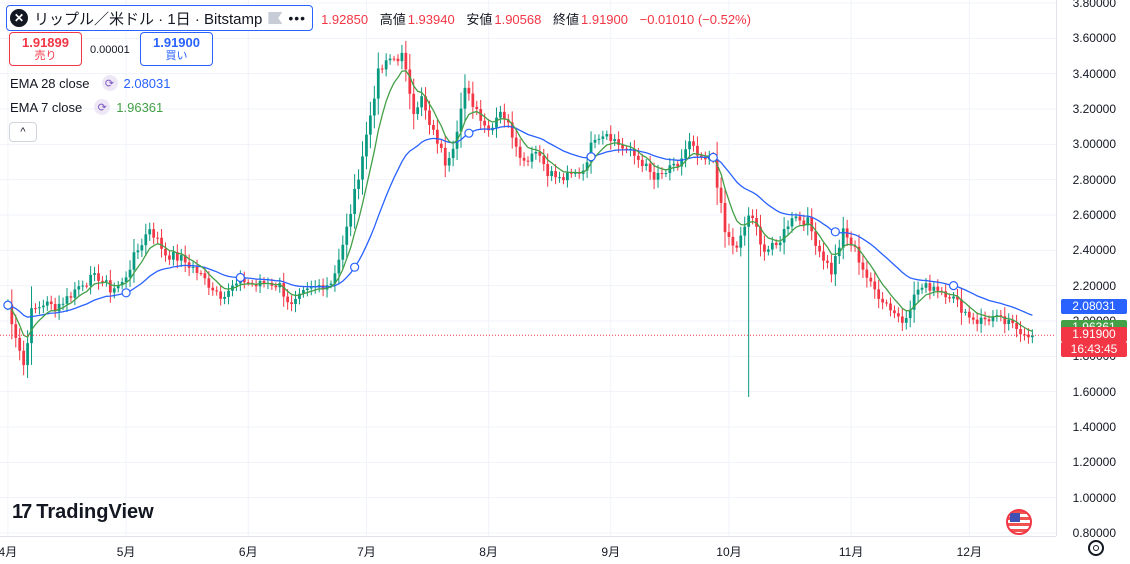 The height and width of the screenshot is (564, 1130). I want to click on price-axis-label: 2.80000, so click(1094, 179).